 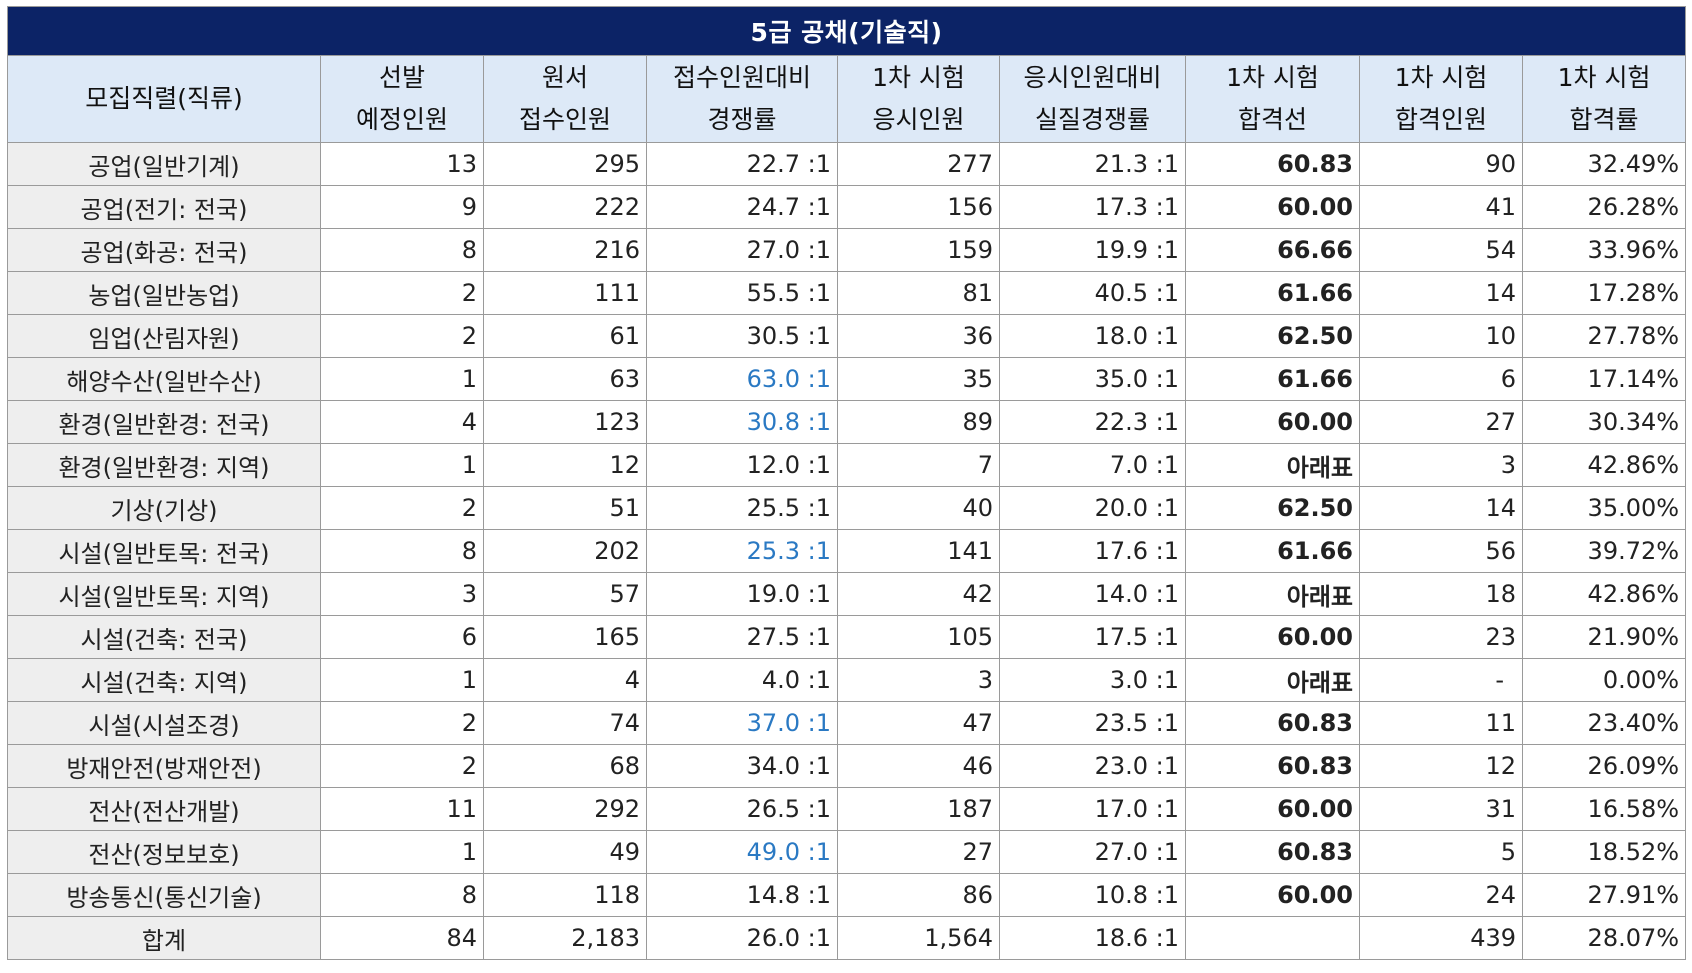 What do you see at coordinates (918, 551) in the screenshot?
I see `cell-exam: 141` at bounding box center [918, 551].